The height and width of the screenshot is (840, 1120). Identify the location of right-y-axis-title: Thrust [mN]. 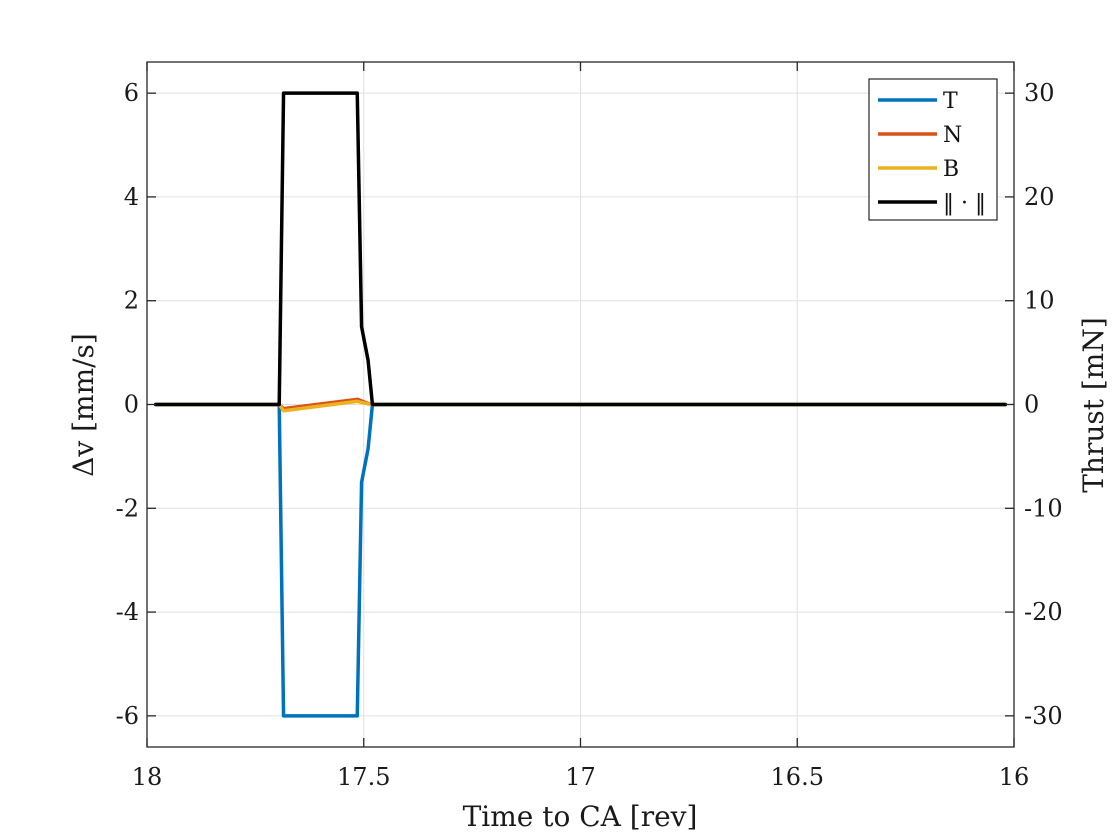
(1093, 405).